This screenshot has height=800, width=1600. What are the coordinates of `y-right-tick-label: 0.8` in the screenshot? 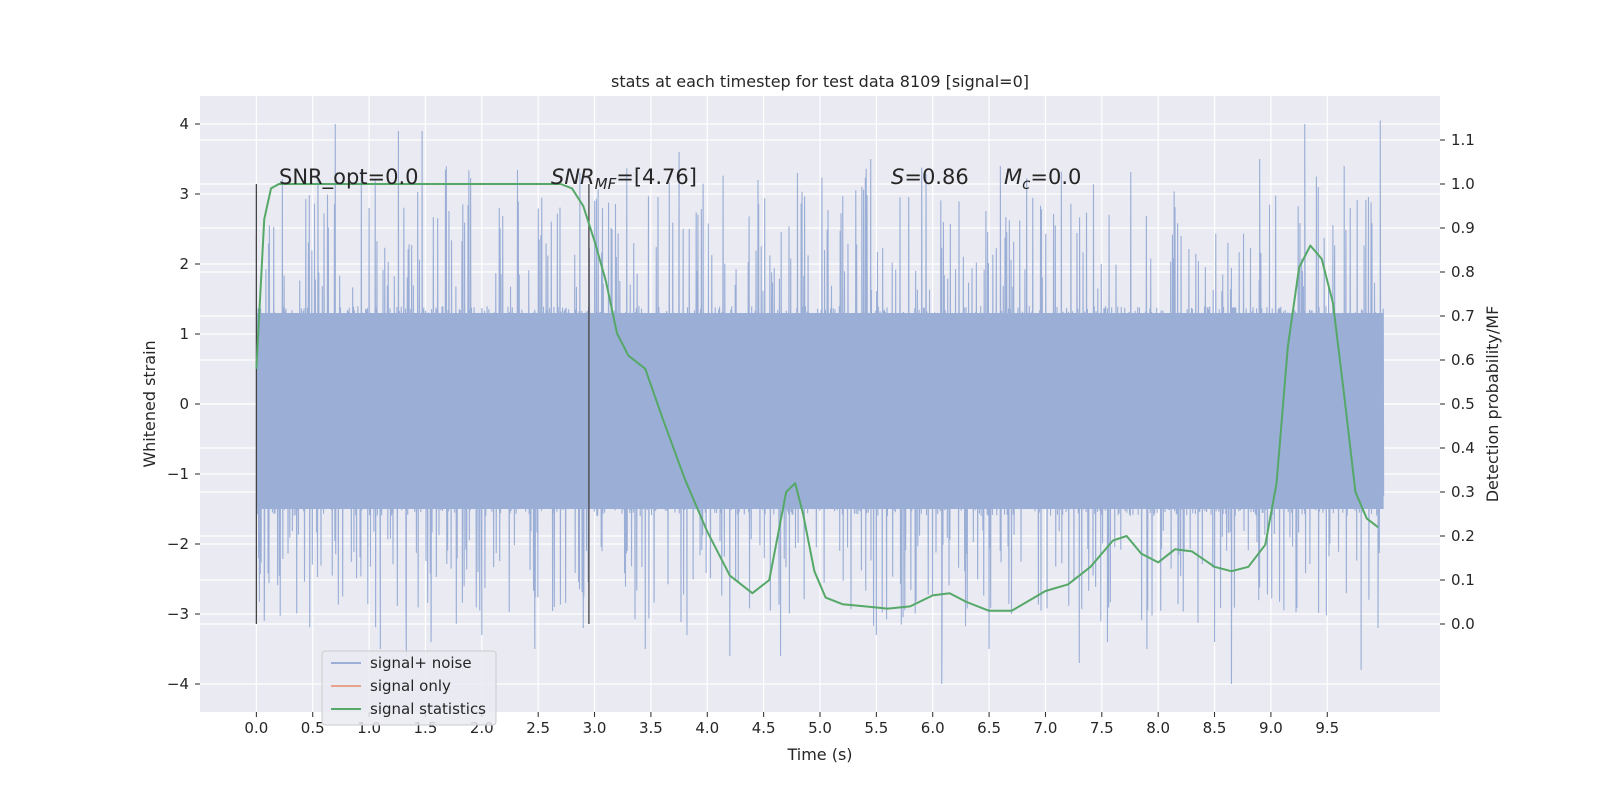 It's located at (1463, 272).